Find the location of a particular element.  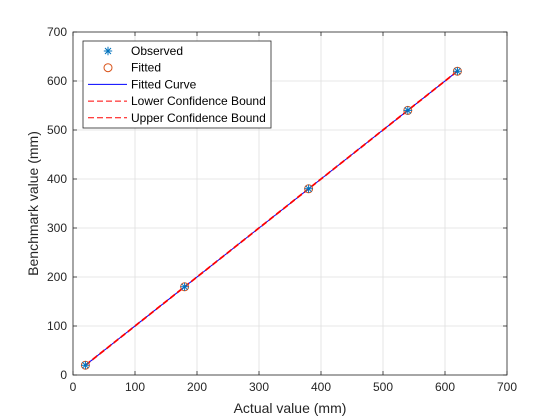

legend-entry: Upper Confidence Bound is located at coordinates (177, 118).